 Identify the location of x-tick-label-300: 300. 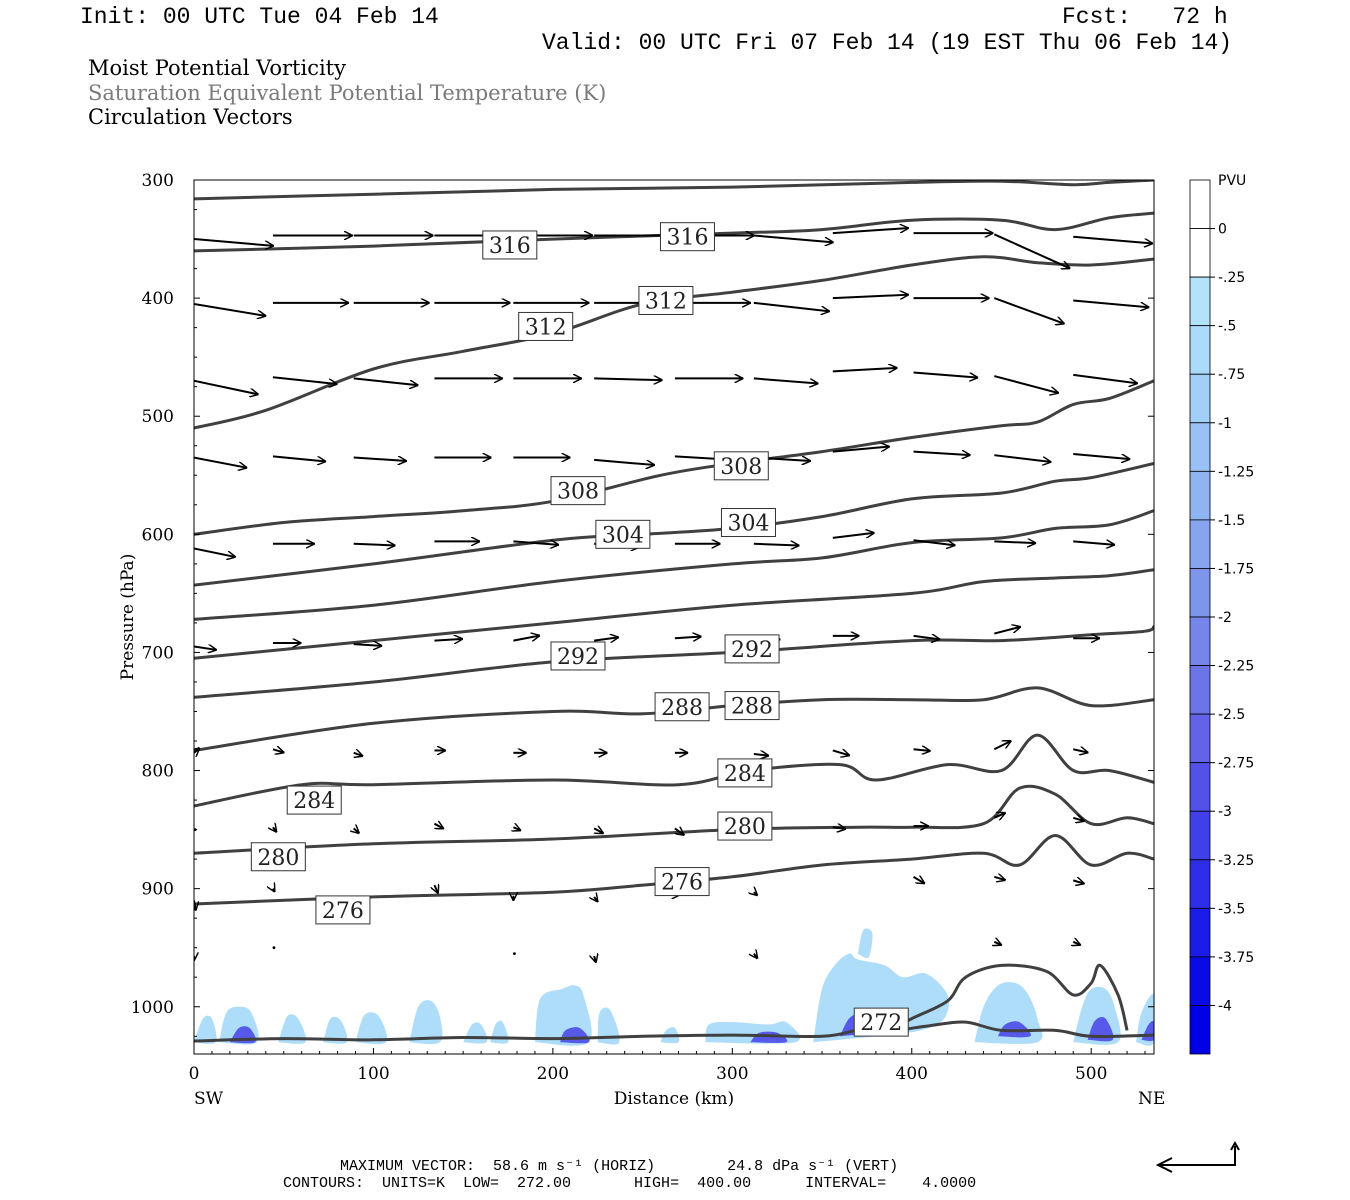
(732, 1074).